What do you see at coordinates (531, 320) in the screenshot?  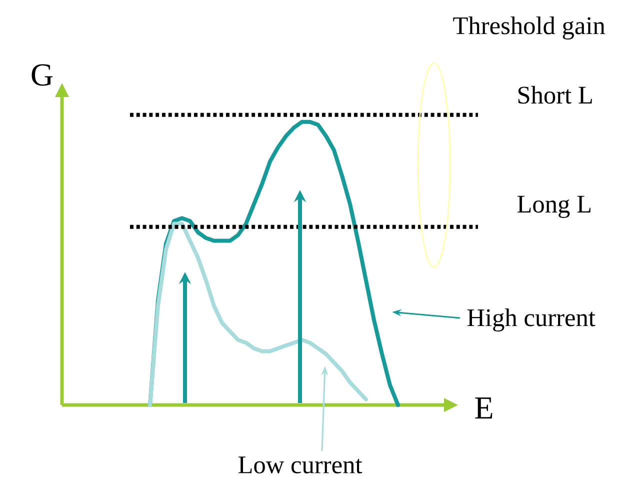 I see `legend-label: High current` at bounding box center [531, 320].